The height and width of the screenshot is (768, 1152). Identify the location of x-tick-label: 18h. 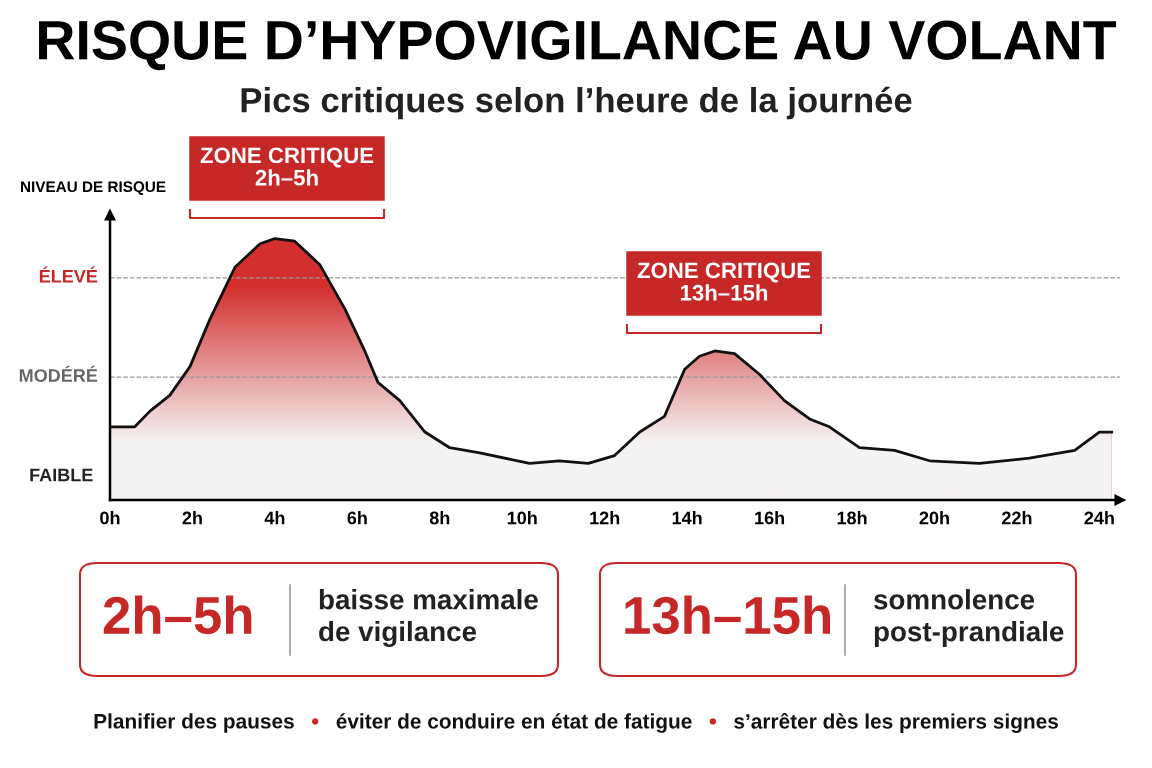
(852, 518).